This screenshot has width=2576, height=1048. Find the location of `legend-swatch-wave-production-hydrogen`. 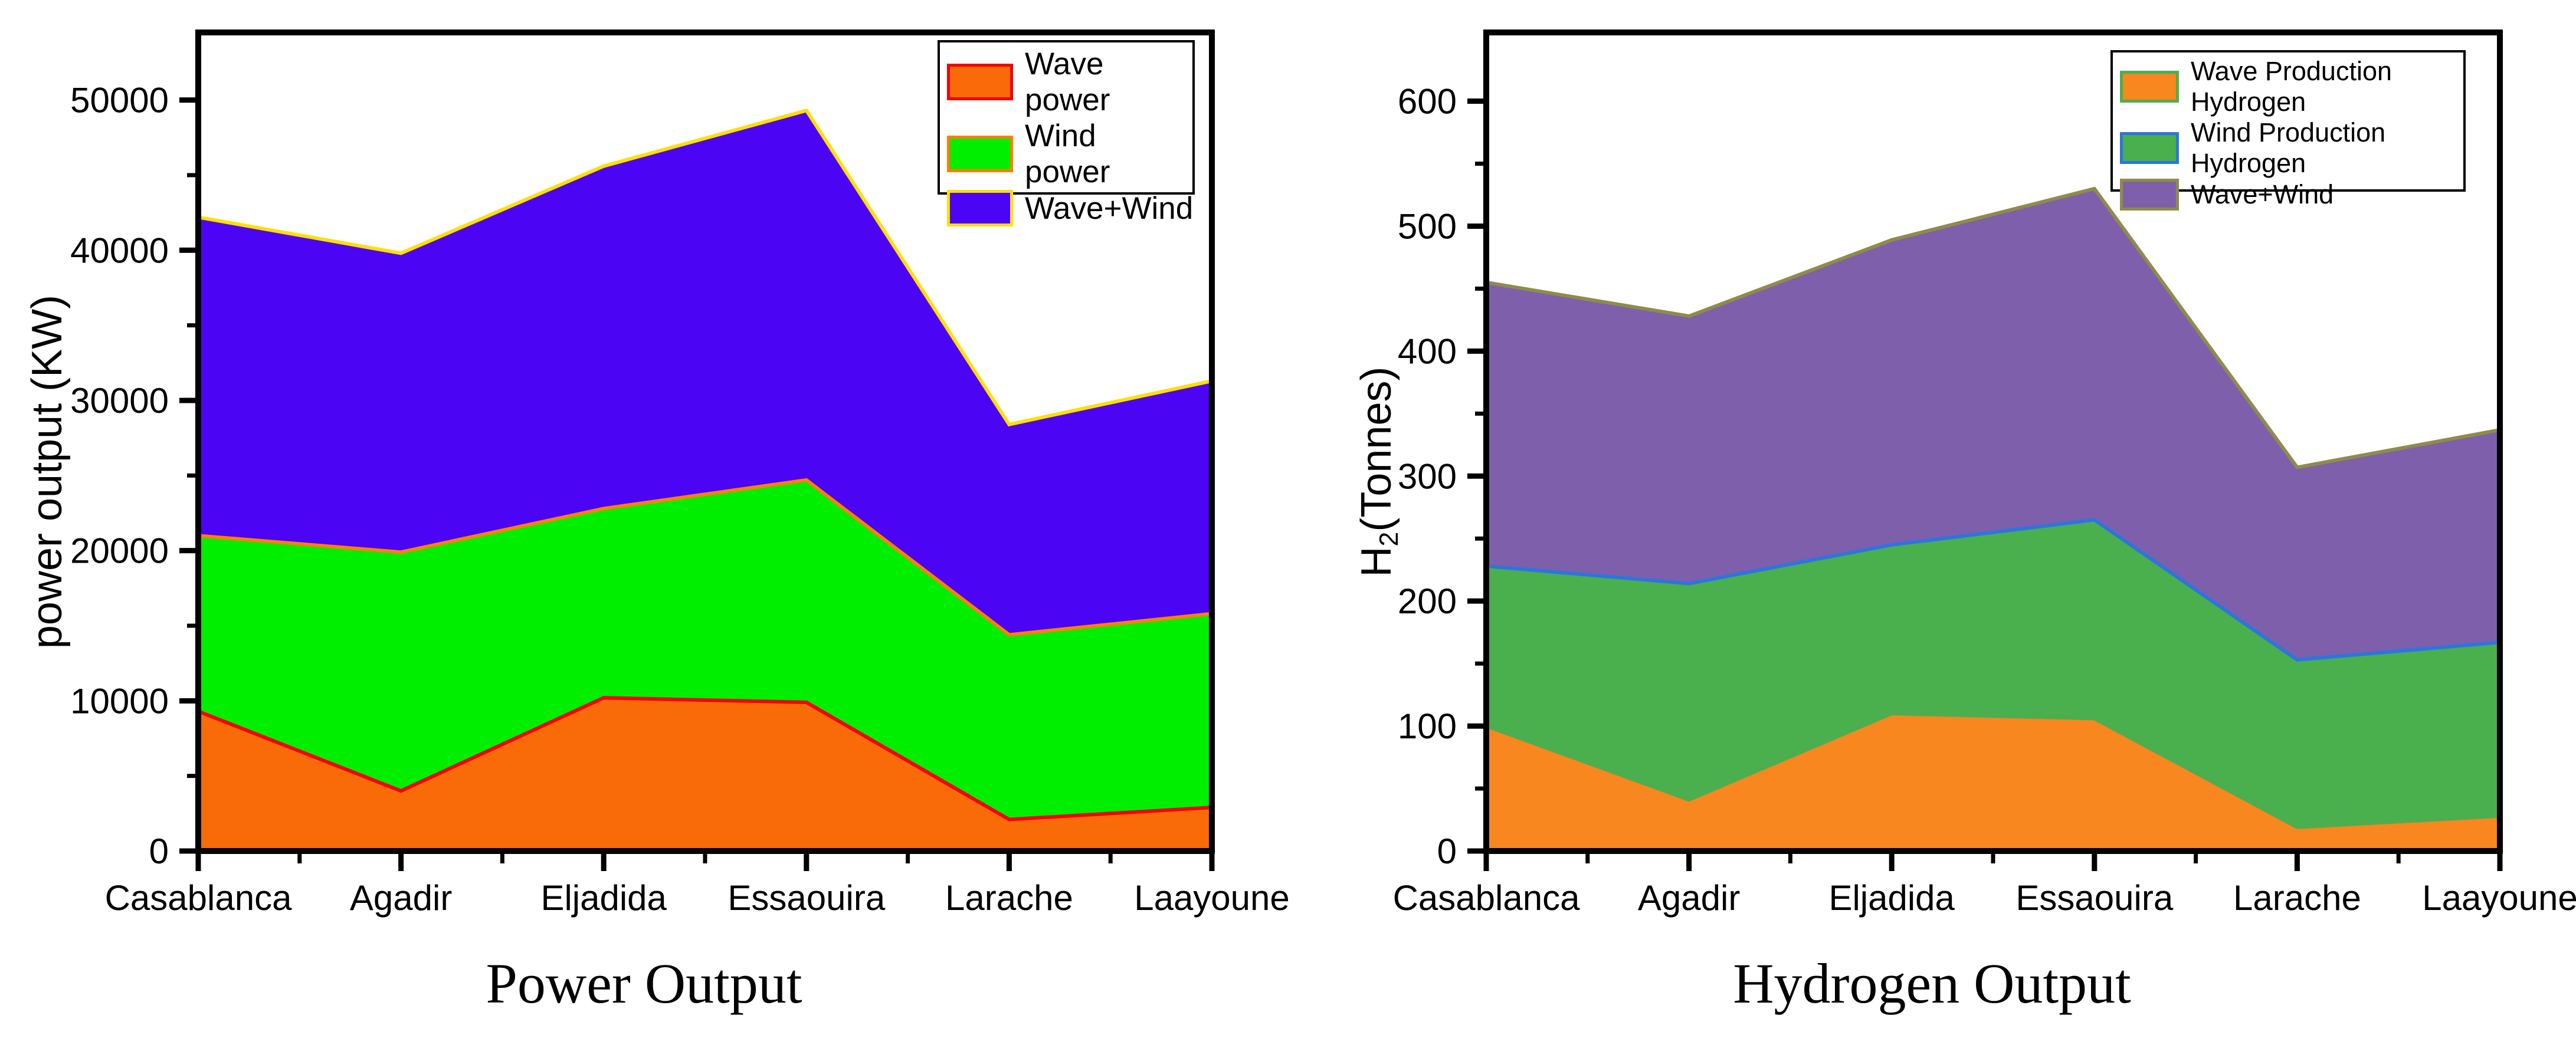

legend-swatch-wave-production-hydrogen is located at coordinates (2149, 87).